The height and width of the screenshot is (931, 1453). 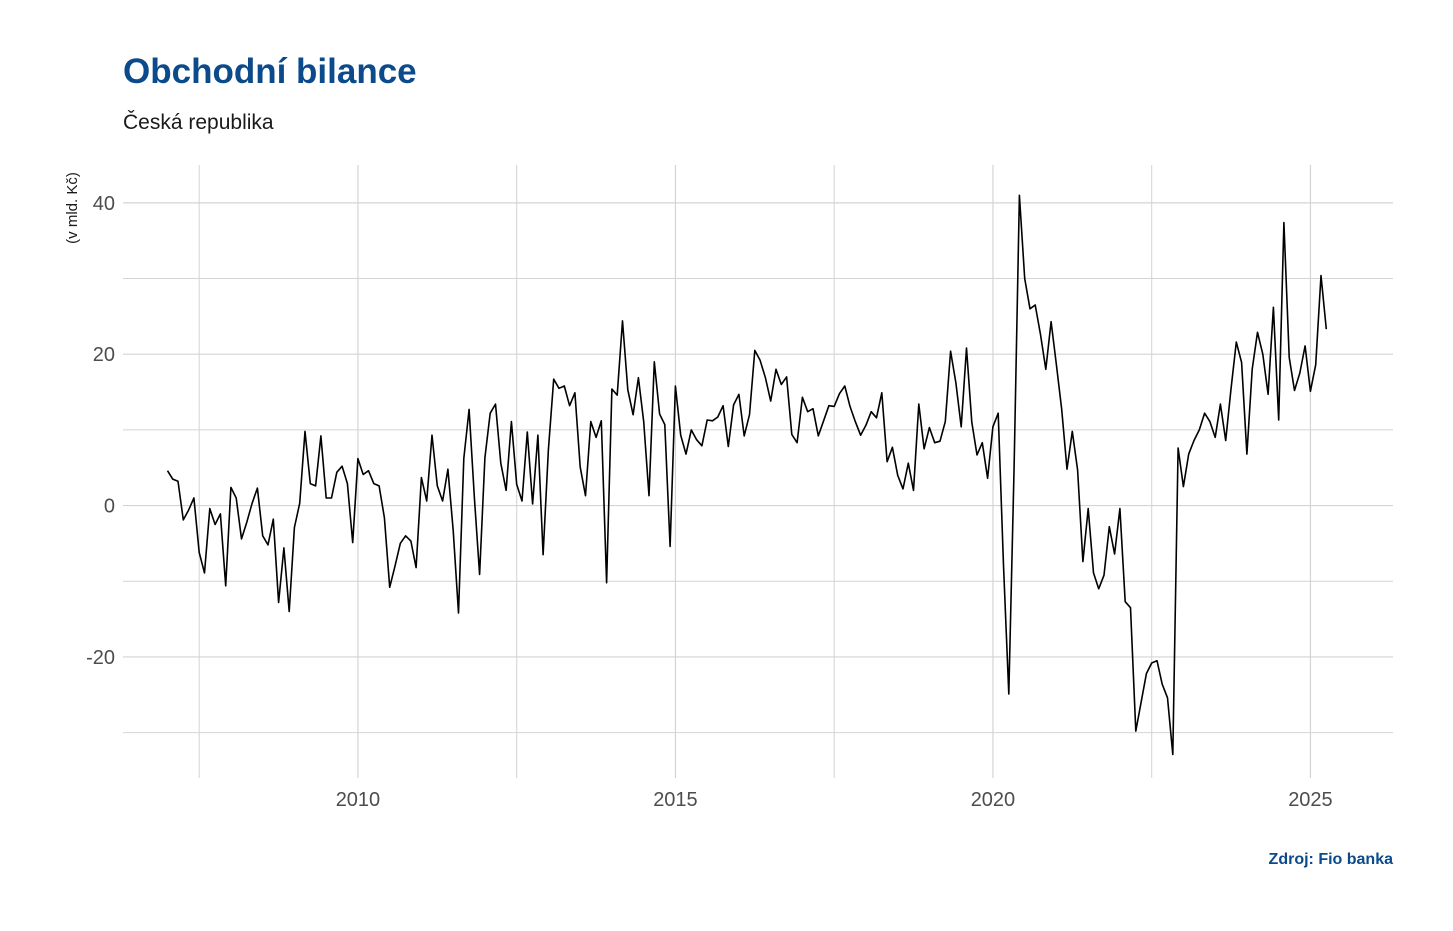 I want to click on x-tick-label: 2015, so click(x=675, y=800).